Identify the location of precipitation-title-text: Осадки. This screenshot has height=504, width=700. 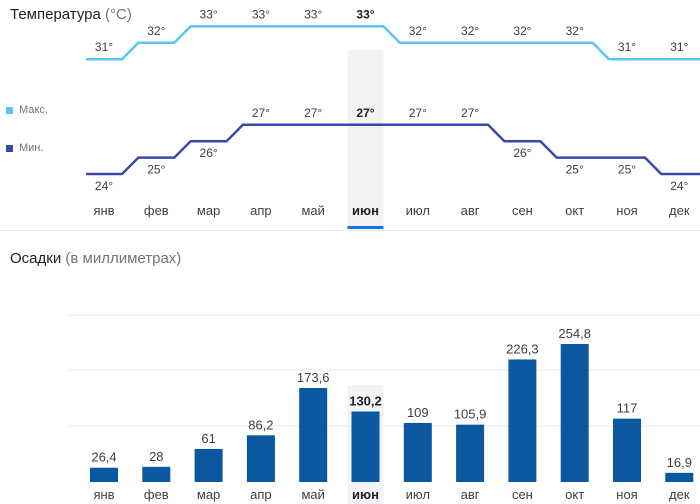
(36, 258).